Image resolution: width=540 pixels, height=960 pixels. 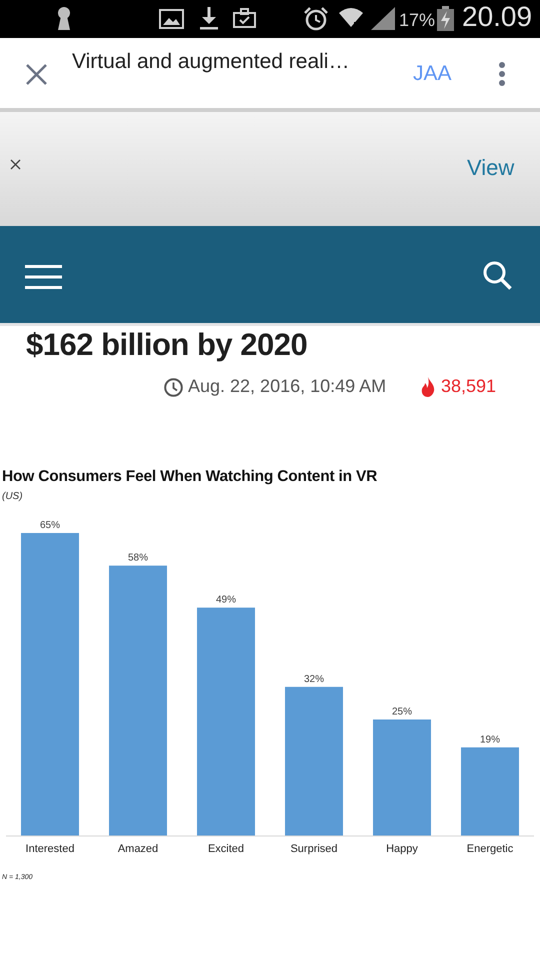 What do you see at coordinates (490, 848) in the screenshot?
I see `x-tick-label: Energetic` at bounding box center [490, 848].